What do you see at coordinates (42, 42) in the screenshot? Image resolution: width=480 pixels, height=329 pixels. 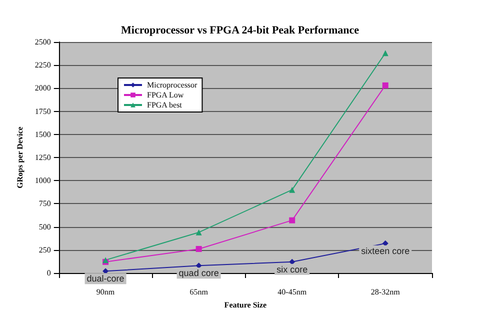 I see `y-tick-label: 2500` at bounding box center [42, 42].